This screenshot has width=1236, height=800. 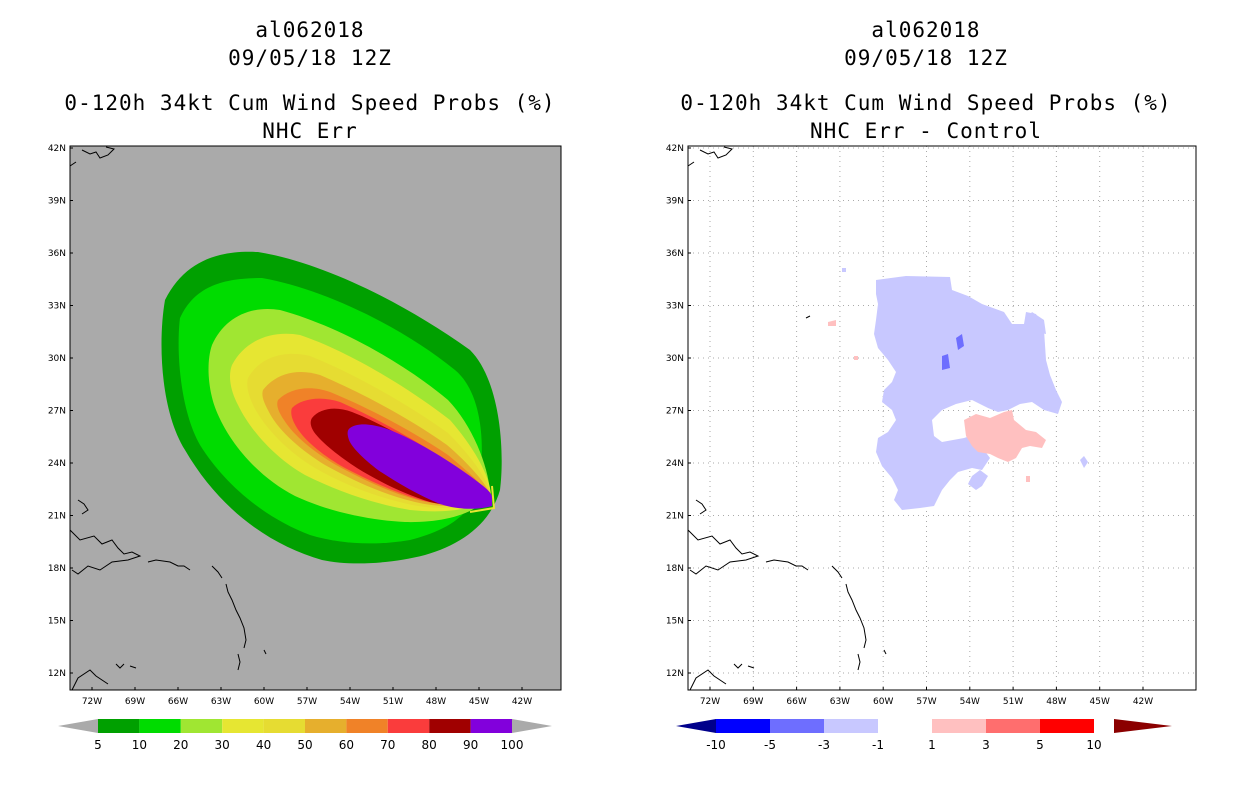 I want to click on right-product-title: 0-120h 34kt Cum Wind Speed Probs (%), so click(x=926, y=103).